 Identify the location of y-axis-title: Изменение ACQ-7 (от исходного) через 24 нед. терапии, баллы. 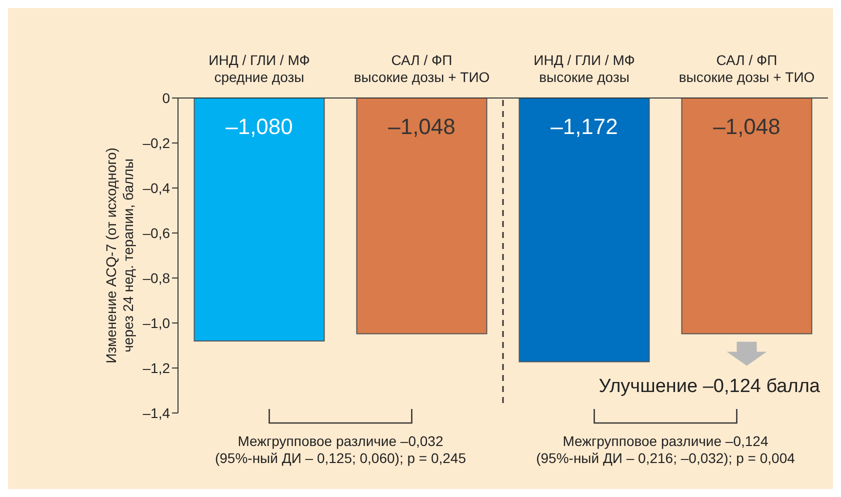
(119, 256).